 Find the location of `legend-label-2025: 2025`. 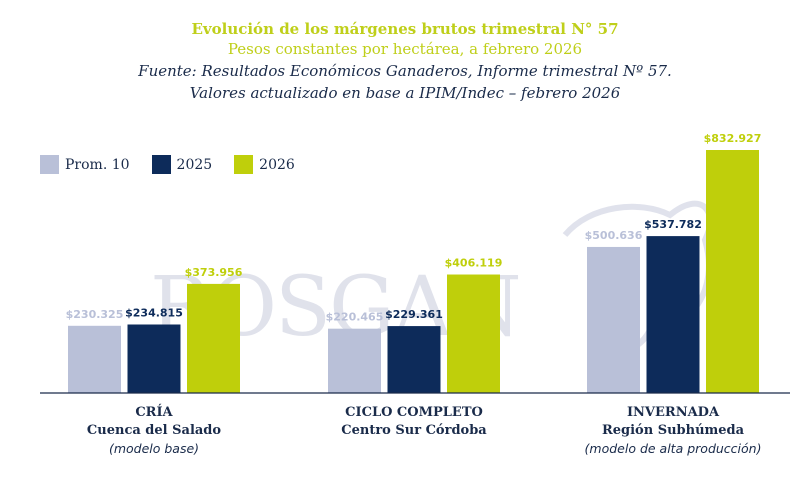

legend-label-2025: 2025 is located at coordinates (194, 164).